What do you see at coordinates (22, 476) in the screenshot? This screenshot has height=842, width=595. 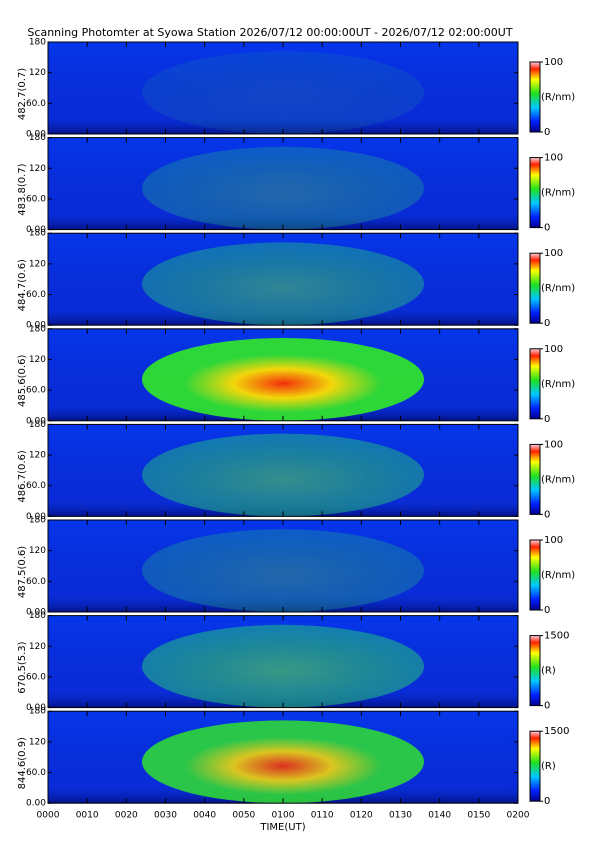 I see `y-axis-label: 486.7(0.6)` at bounding box center [22, 476].